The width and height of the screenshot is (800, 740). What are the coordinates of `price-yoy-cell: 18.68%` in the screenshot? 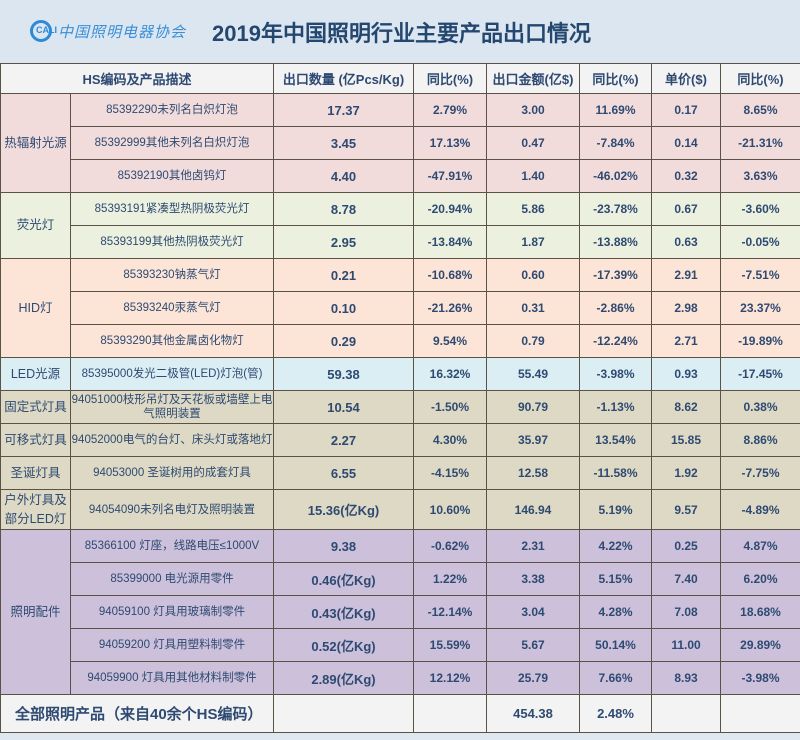 It's located at (760, 612).